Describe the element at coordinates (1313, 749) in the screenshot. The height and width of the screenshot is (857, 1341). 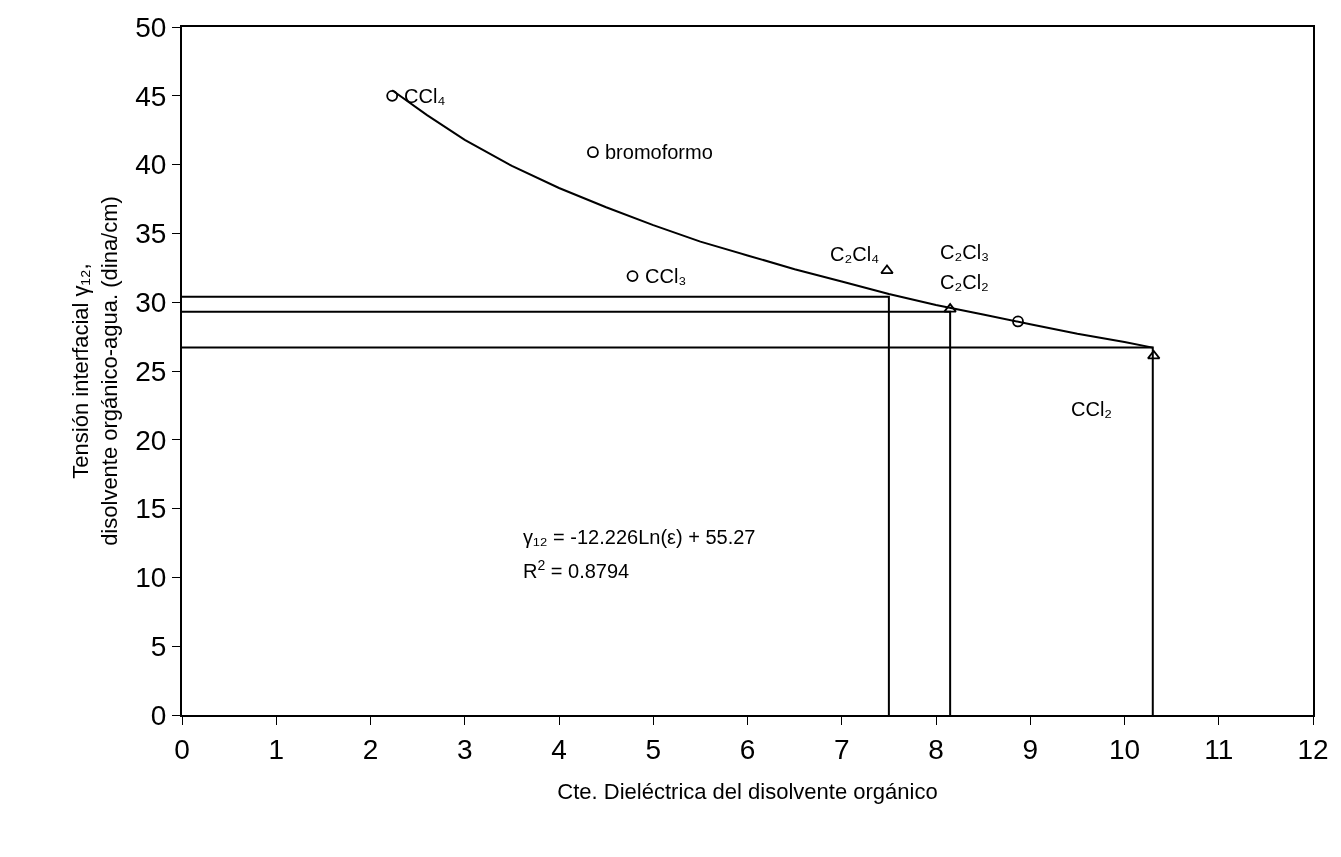
I see `x-tick-label: 12` at that location.